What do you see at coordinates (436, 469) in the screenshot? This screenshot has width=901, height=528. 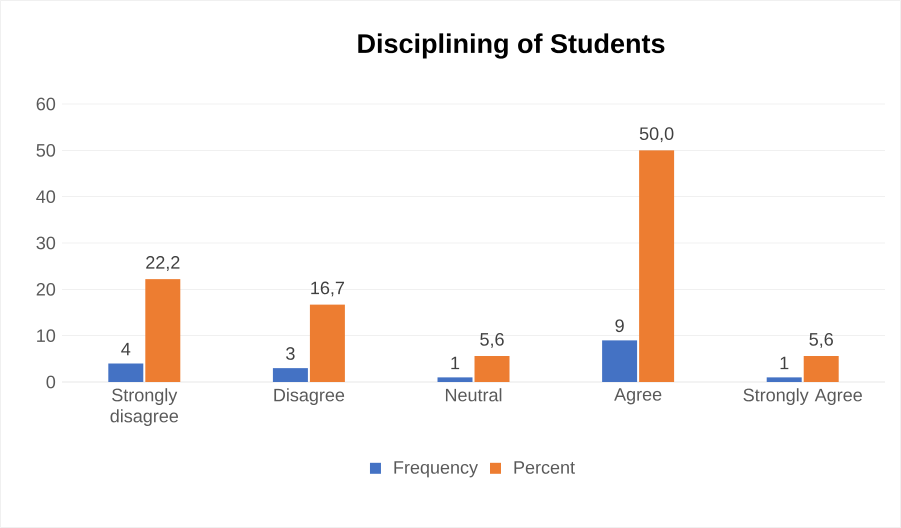 I see `legend-label: Frequency` at bounding box center [436, 469].